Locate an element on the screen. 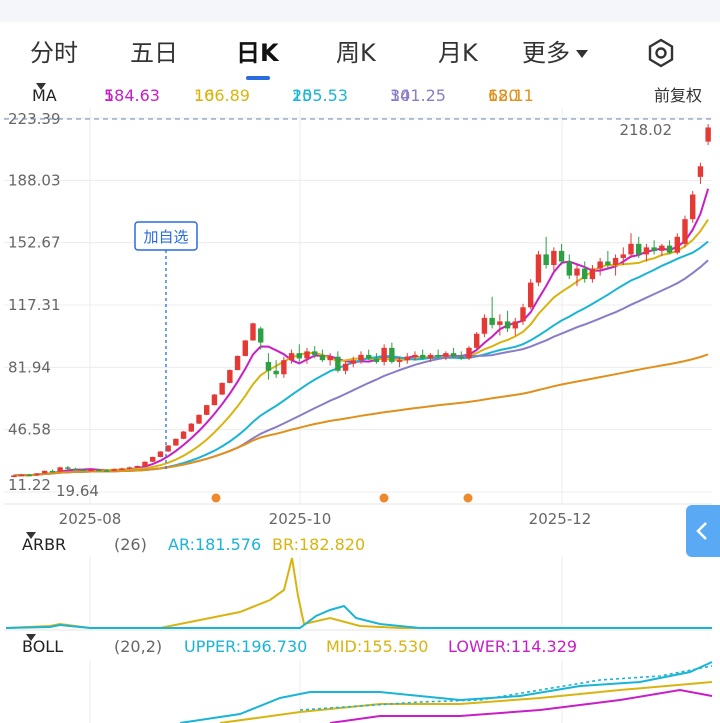  event-dot is located at coordinates (216, 498).